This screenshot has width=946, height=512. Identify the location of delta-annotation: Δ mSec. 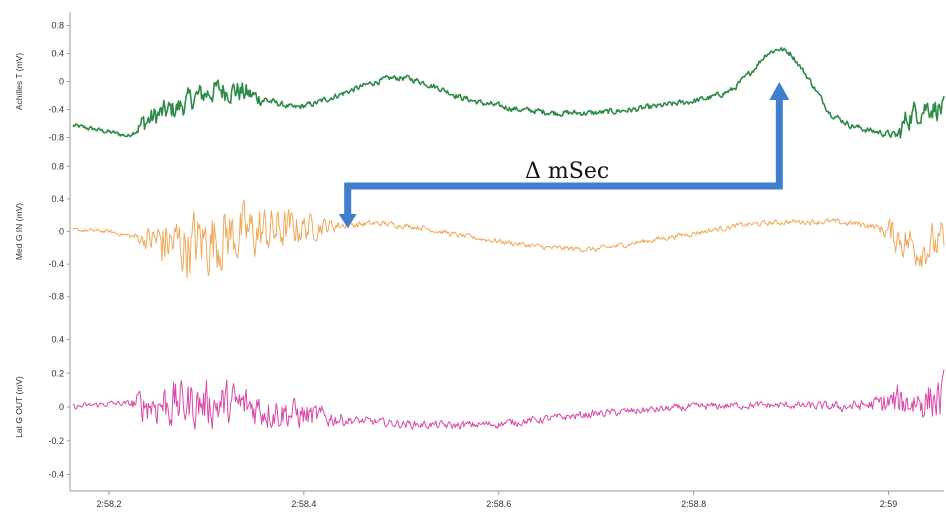
(564, 155).